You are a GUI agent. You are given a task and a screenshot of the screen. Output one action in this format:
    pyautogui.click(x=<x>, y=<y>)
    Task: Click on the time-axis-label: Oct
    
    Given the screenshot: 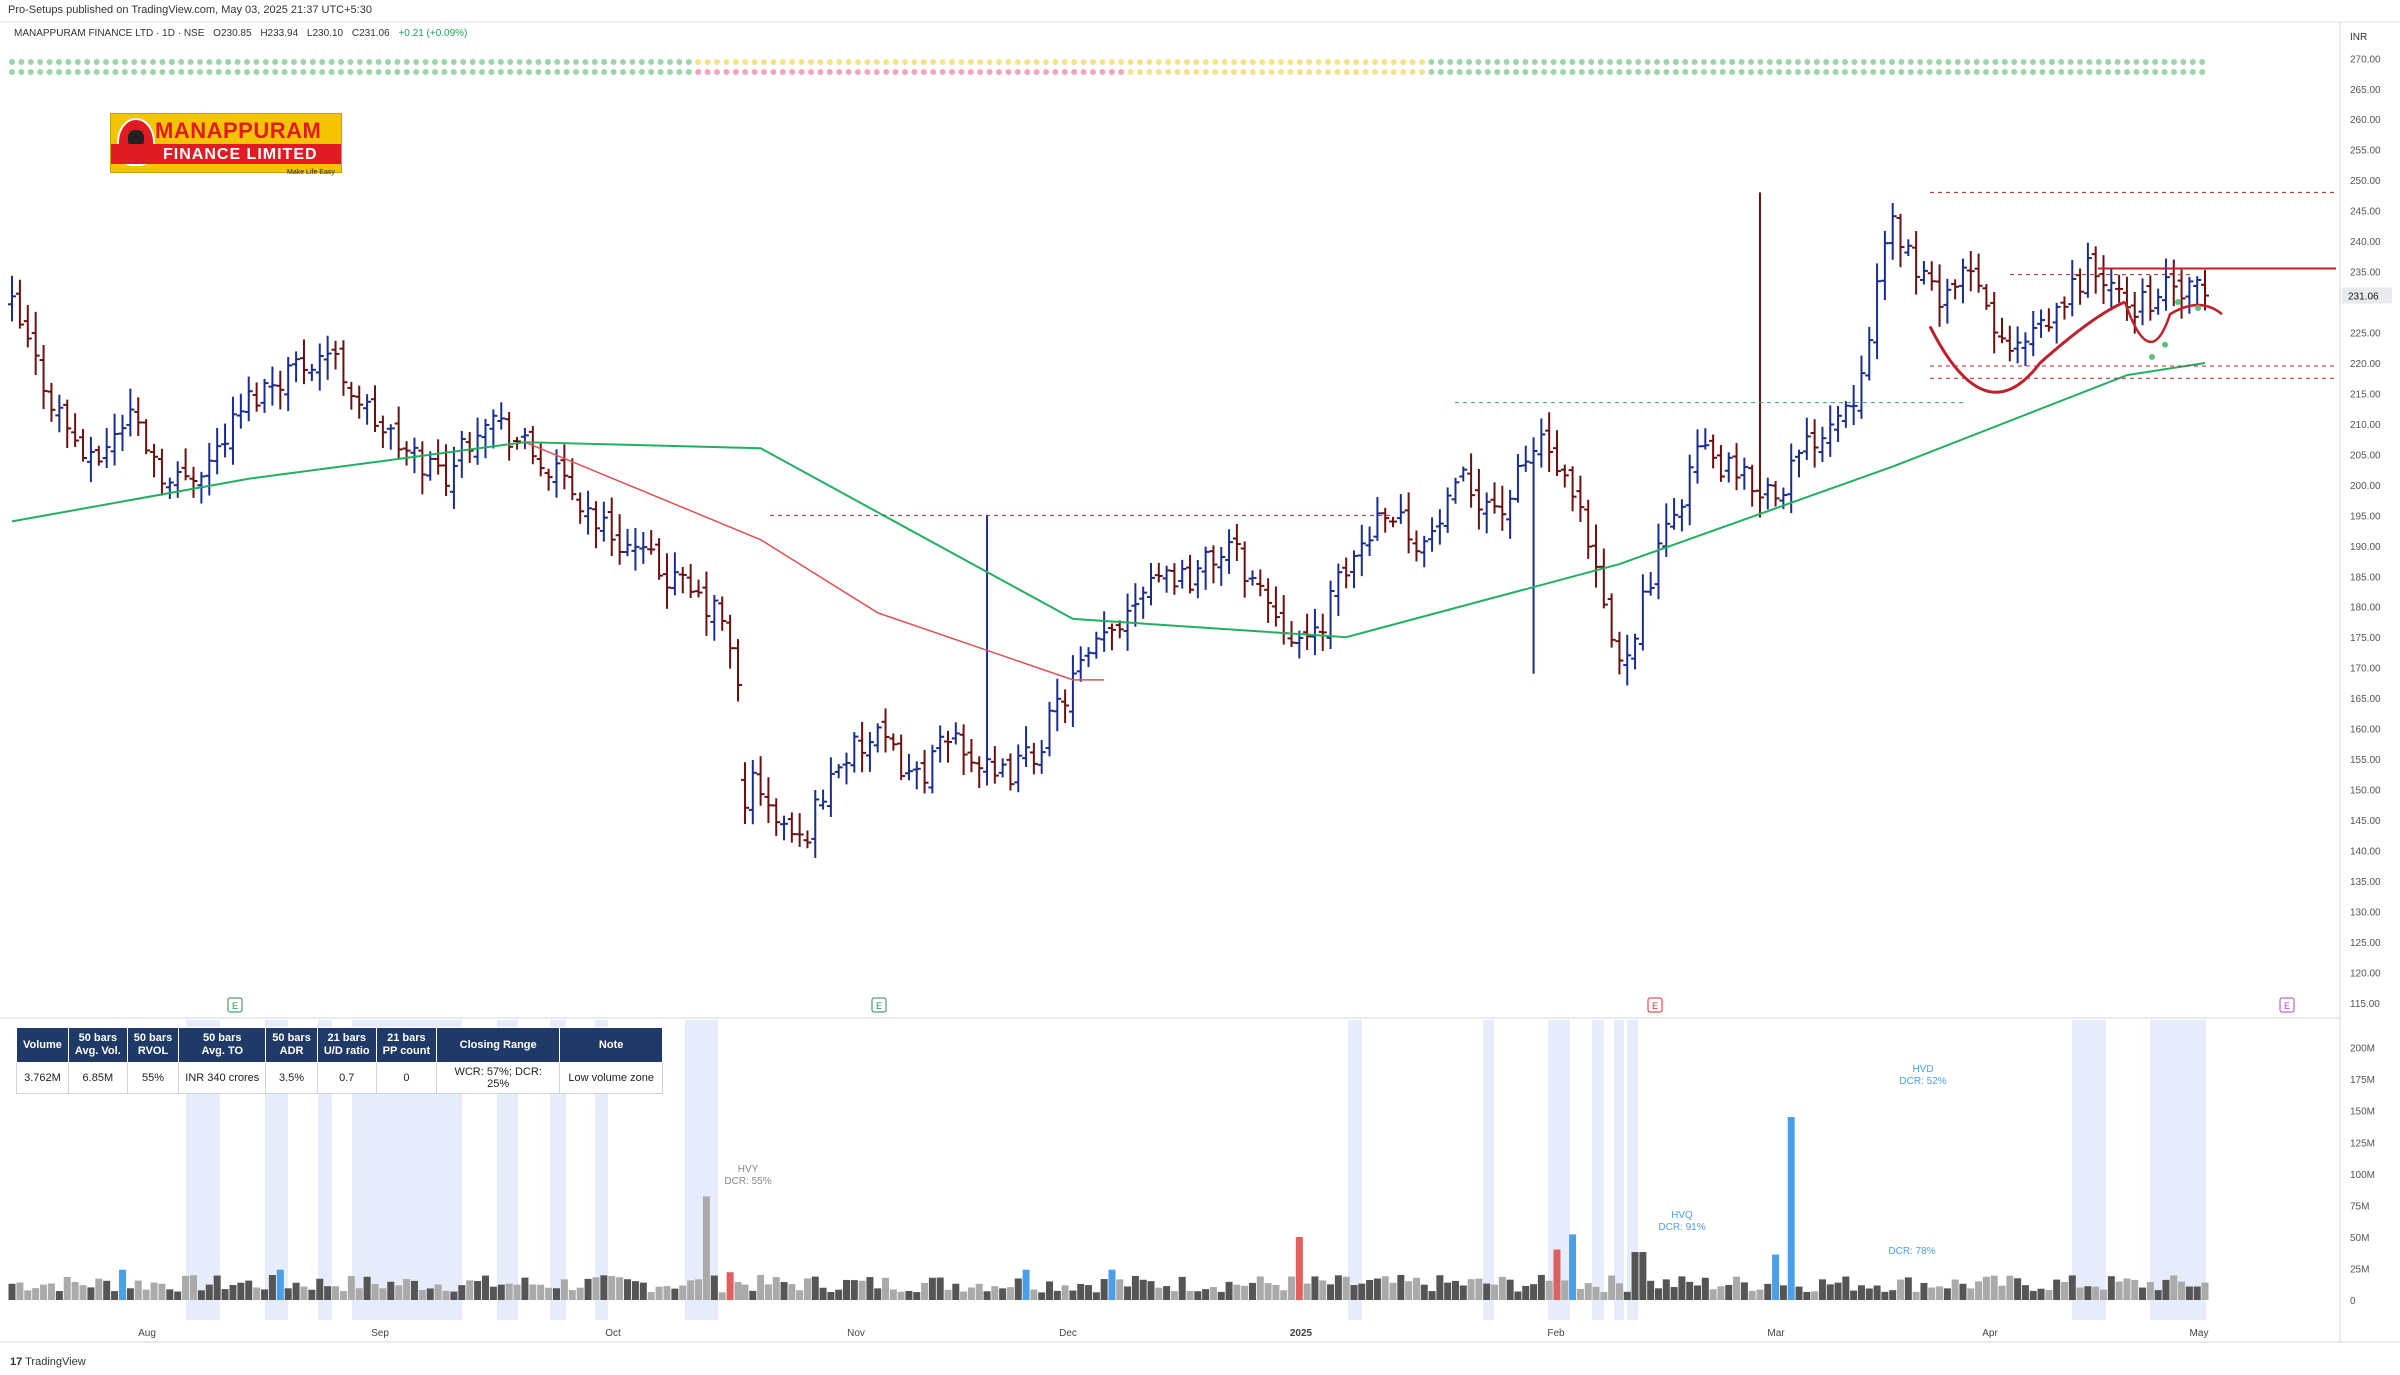 What is the action you would take?
    pyautogui.click(x=613, y=1333)
    